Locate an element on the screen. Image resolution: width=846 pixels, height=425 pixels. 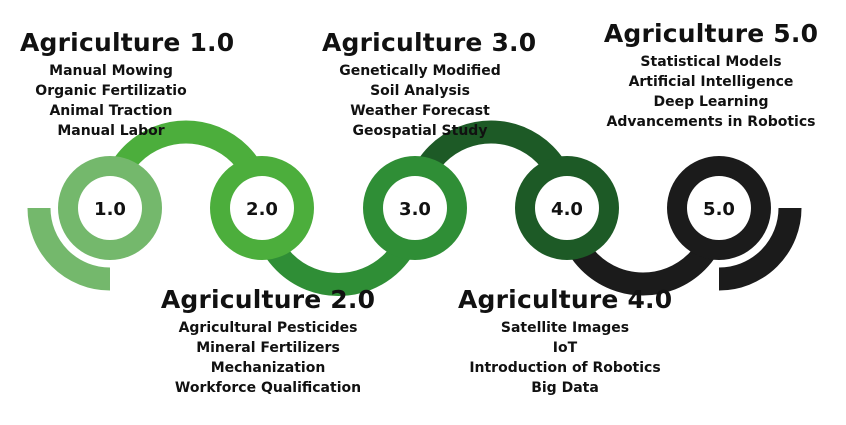
stage-4-item: IoT is located at coordinates (565, 348).